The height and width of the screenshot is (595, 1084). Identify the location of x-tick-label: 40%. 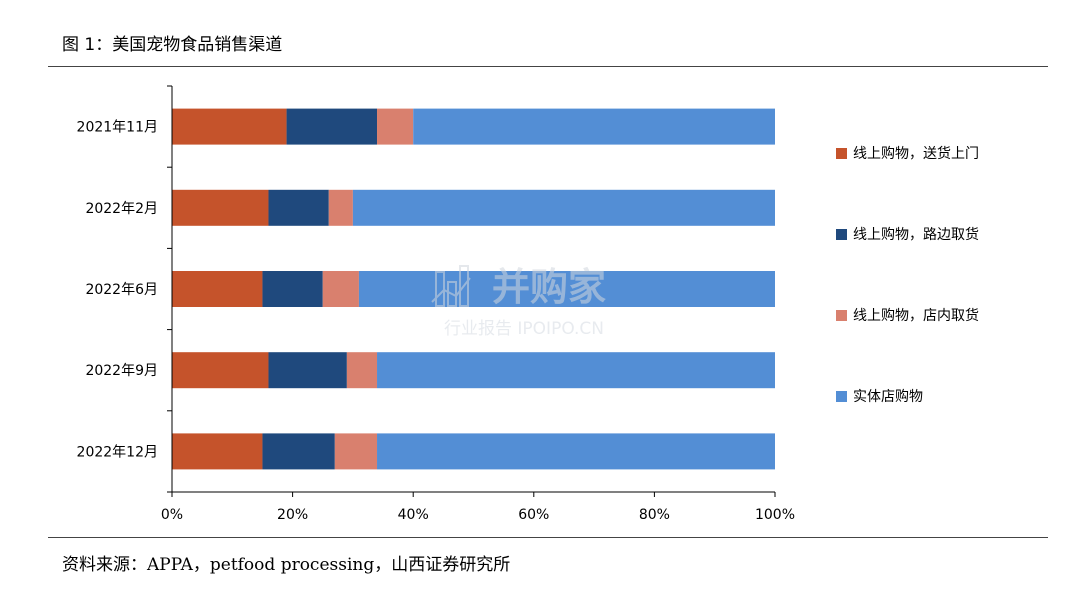
(413, 515).